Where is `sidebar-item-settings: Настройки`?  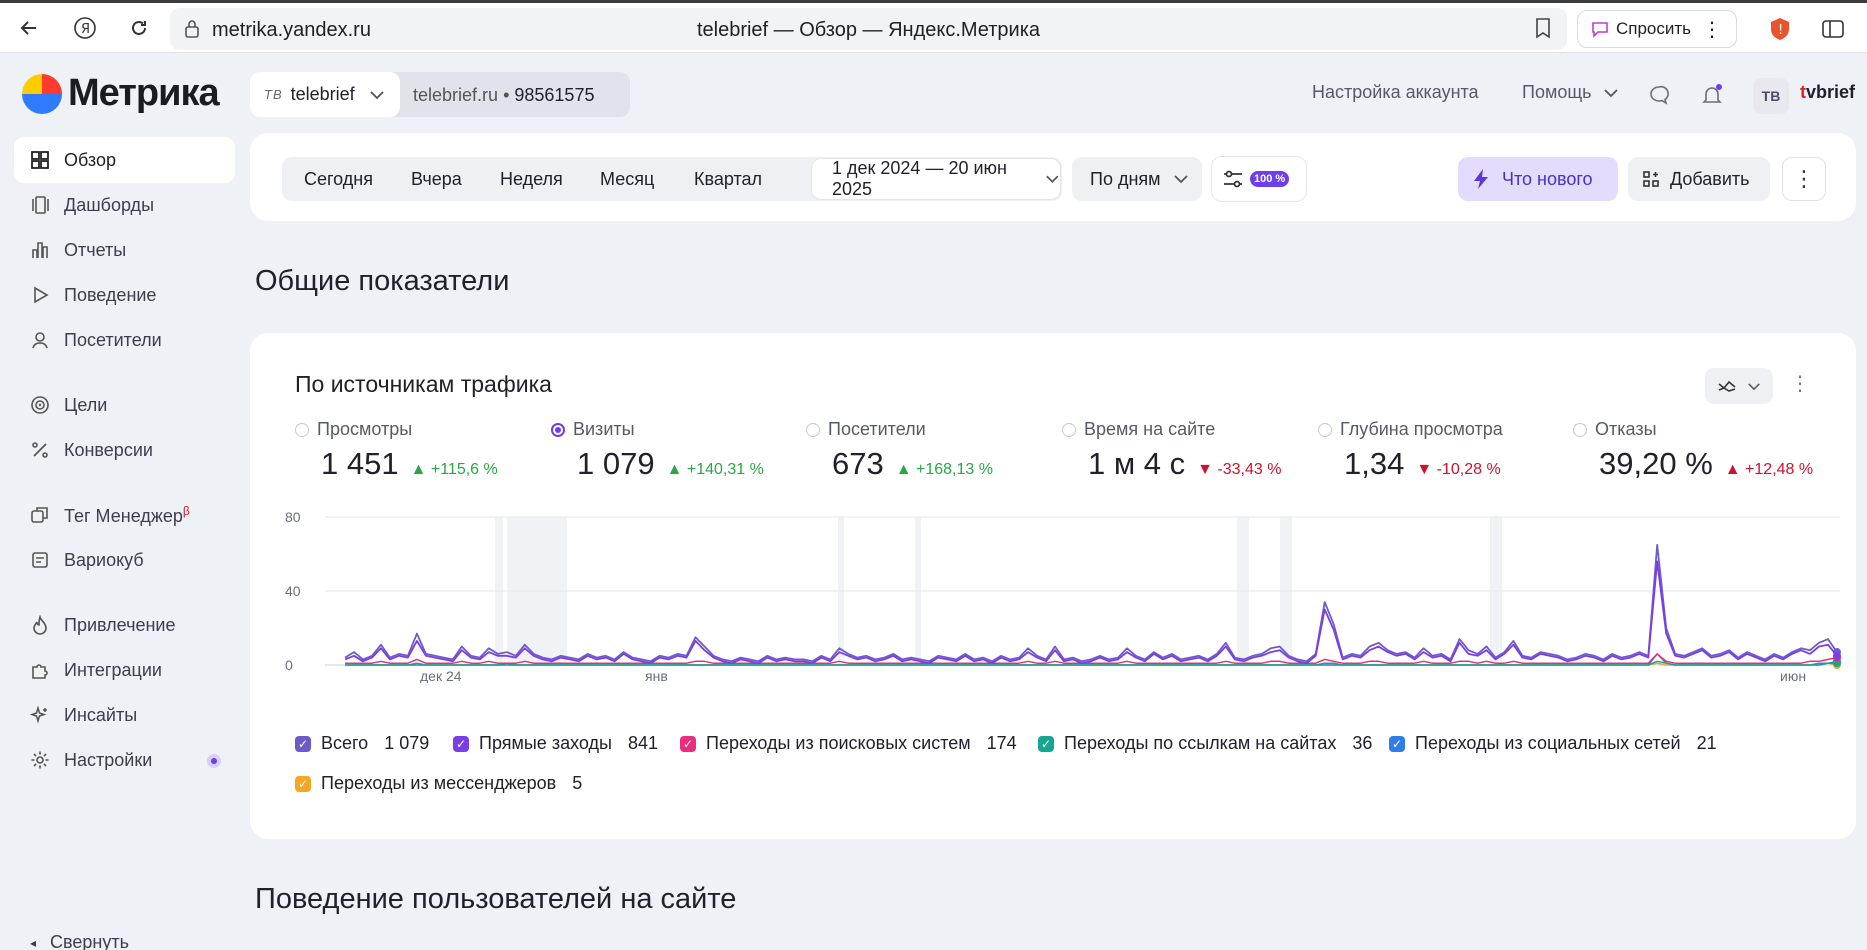
sidebar-item-settings: Настройки is located at coordinates (124, 760).